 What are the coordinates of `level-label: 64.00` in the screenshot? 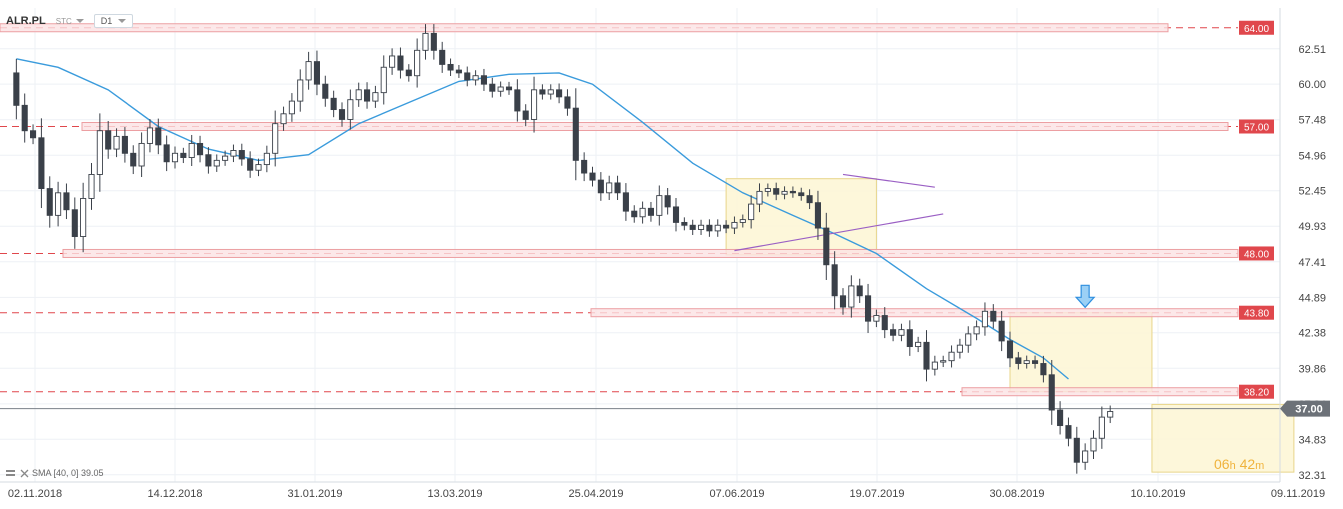 It's located at (1256, 27).